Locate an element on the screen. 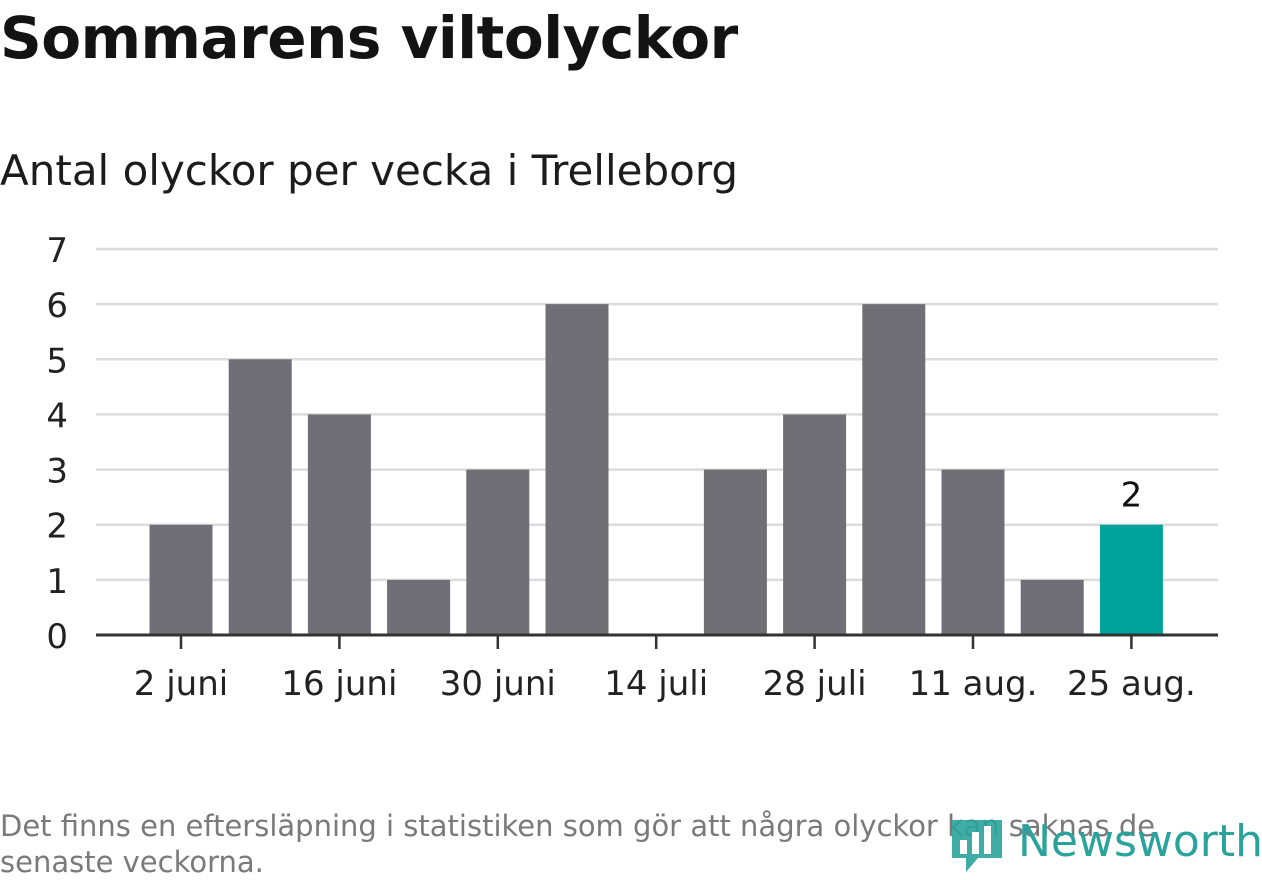  y-tick-label: 3 is located at coordinates (57, 472).